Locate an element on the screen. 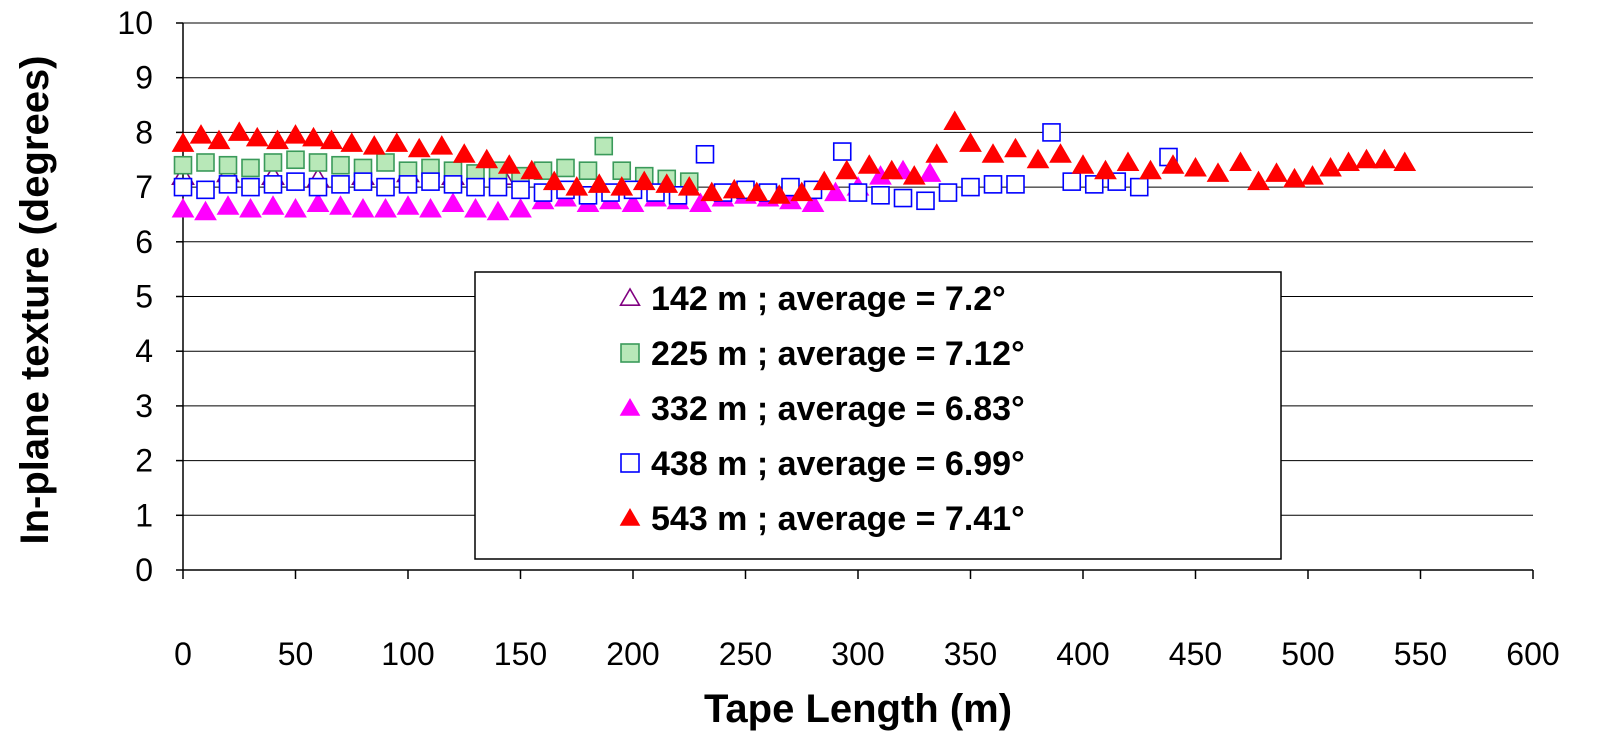 The width and height of the screenshot is (1619, 752). y-tick-label: 3 is located at coordinates (144, 406).